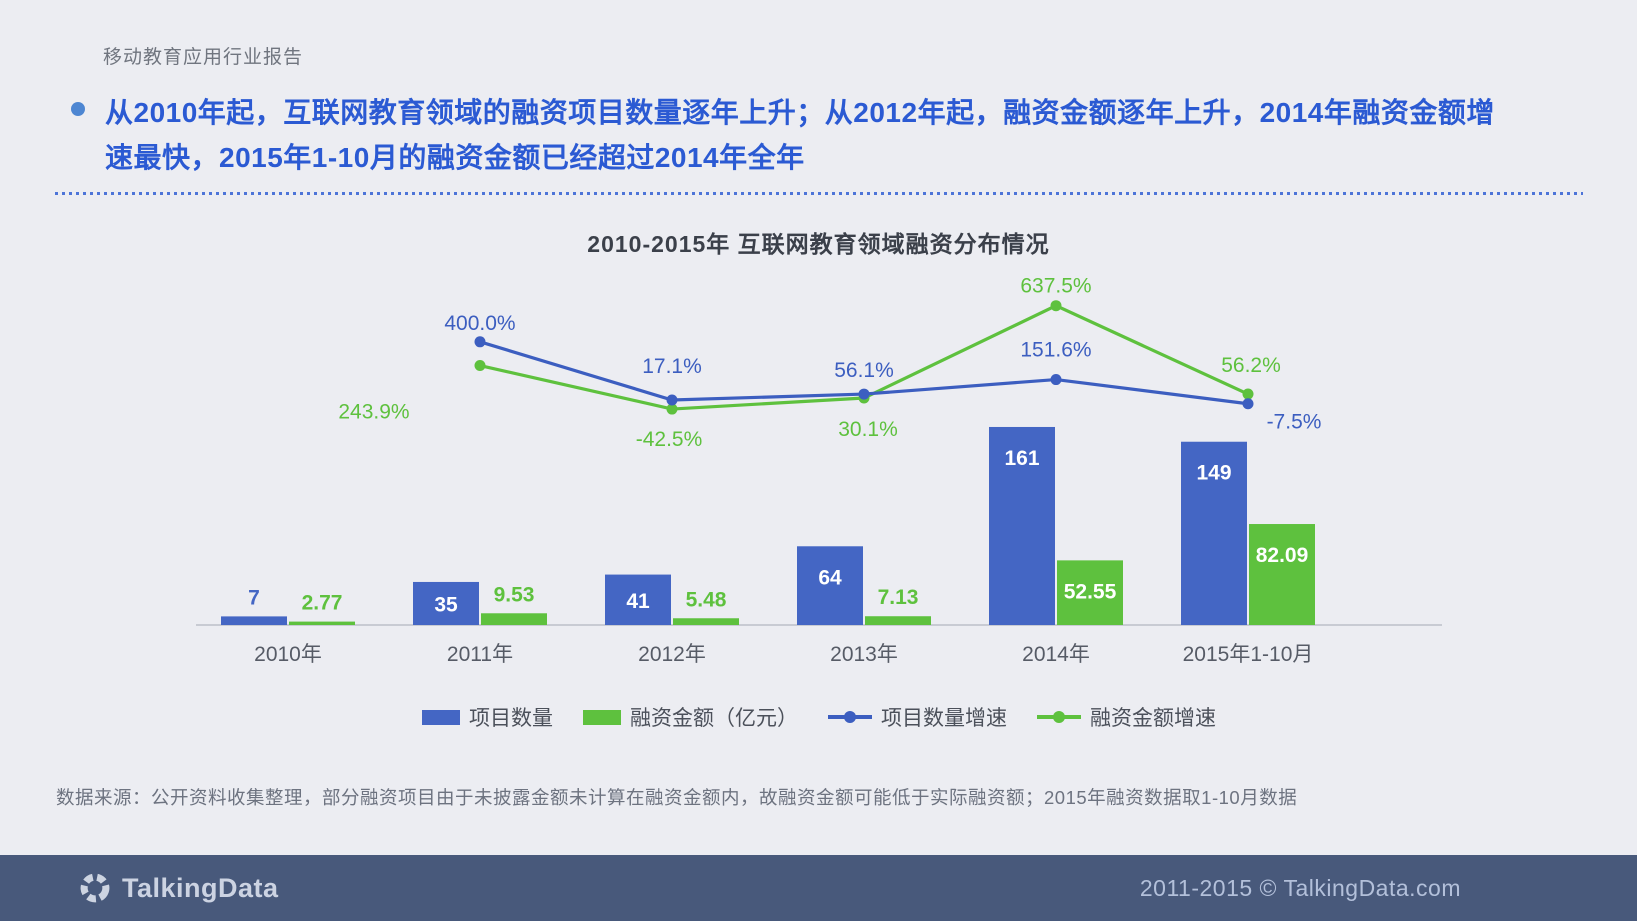  What do you see at coordinates (1282, 555) in the screenshot?
I see `chart-value-label: 82.09` at bounding box center [1282, 555].